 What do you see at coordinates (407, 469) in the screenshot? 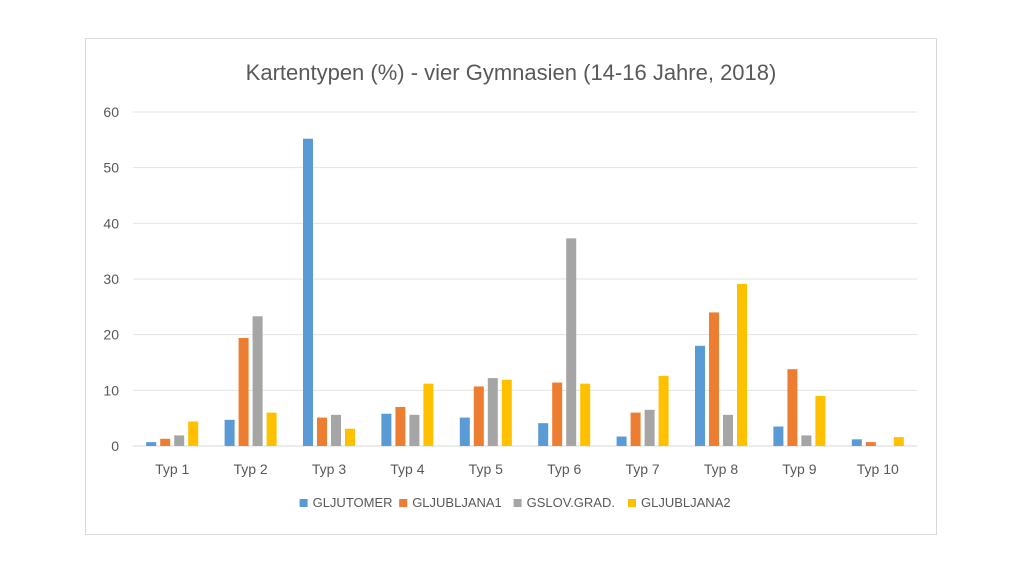
I see `x-tick-label: Typ 4` at bounding box center [407, 469].